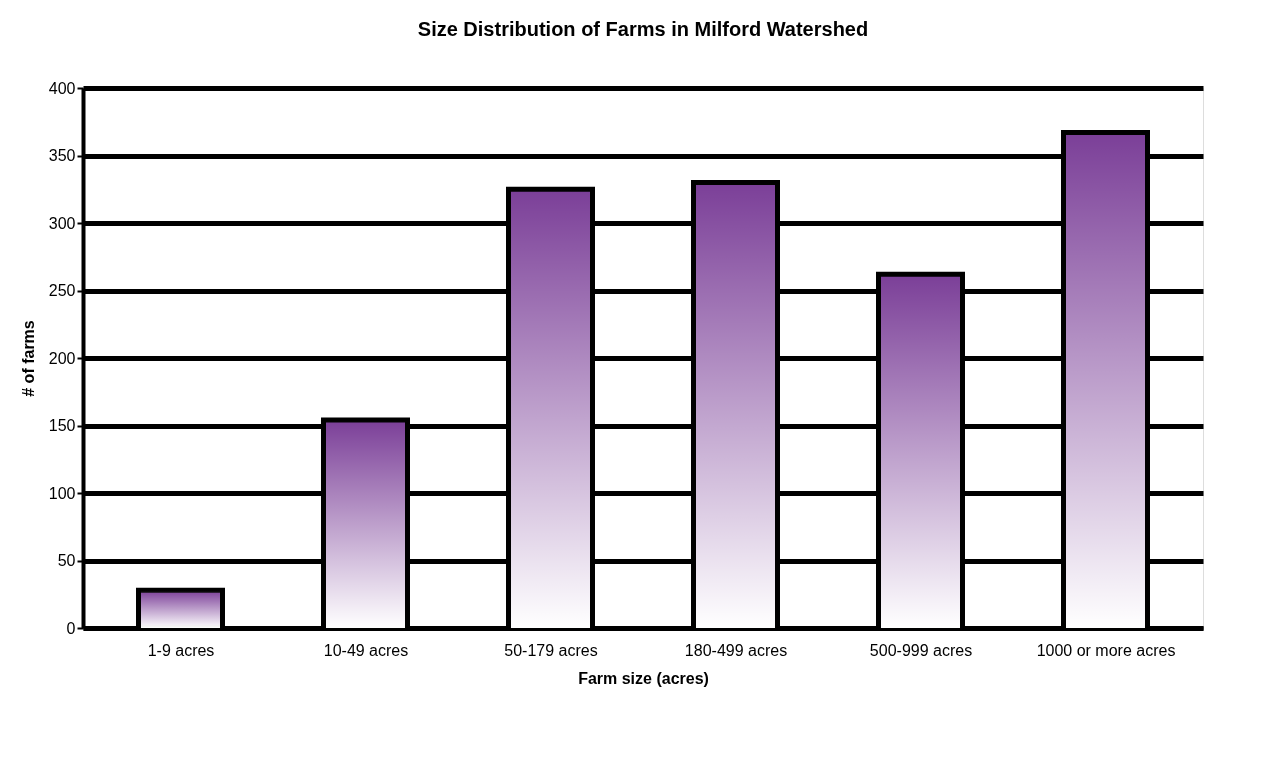 The width and height of the screenshot is (1270, 757). I want to click on x-axis-title: Farm size (acres), so click(643, 678).